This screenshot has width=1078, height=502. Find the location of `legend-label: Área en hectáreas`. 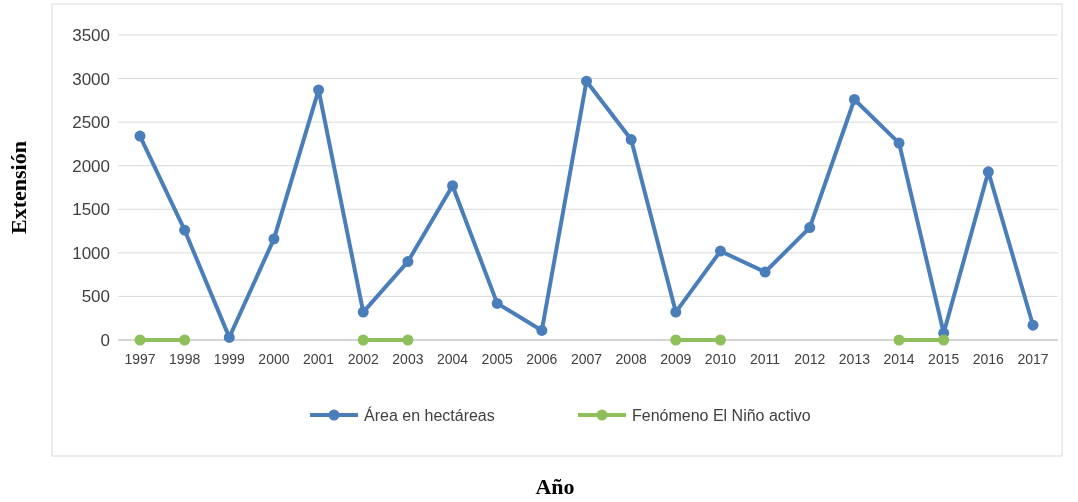

legend-label: Área en hectáreas is located at coordinates (429, 414).